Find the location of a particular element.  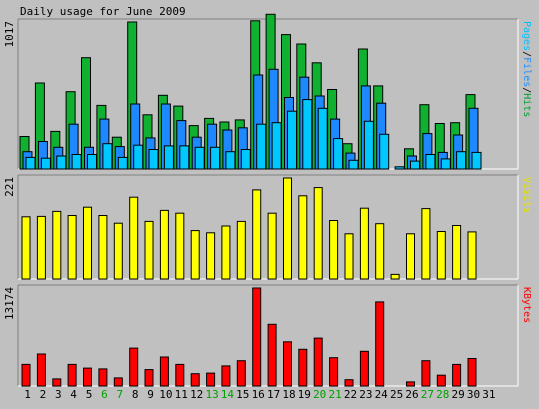

panel-visits-legend: Visits is located at coordinates (526, 195).